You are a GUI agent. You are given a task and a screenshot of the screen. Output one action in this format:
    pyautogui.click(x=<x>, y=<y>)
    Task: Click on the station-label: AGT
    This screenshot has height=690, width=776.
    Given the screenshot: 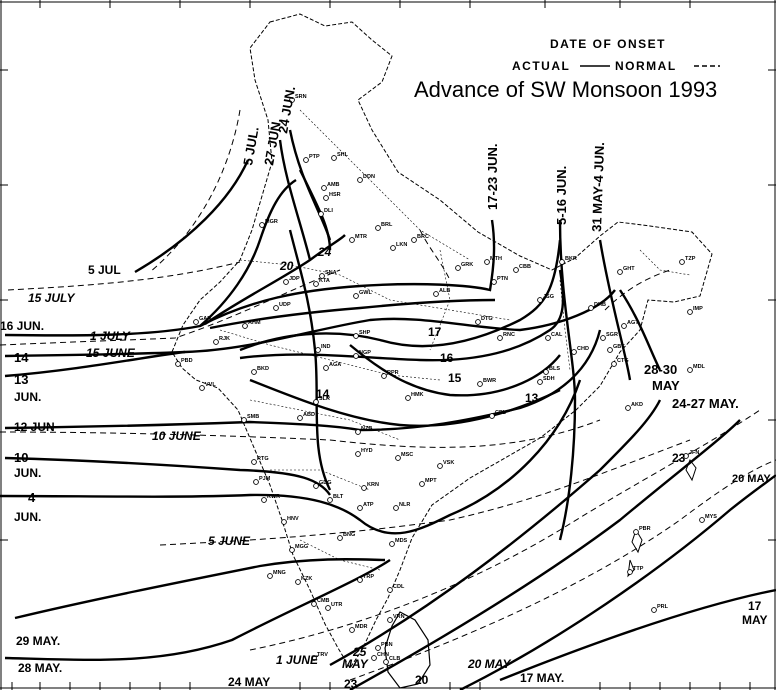 What is the action you would take?
    pyautogui.click(x=633, y=323)
    